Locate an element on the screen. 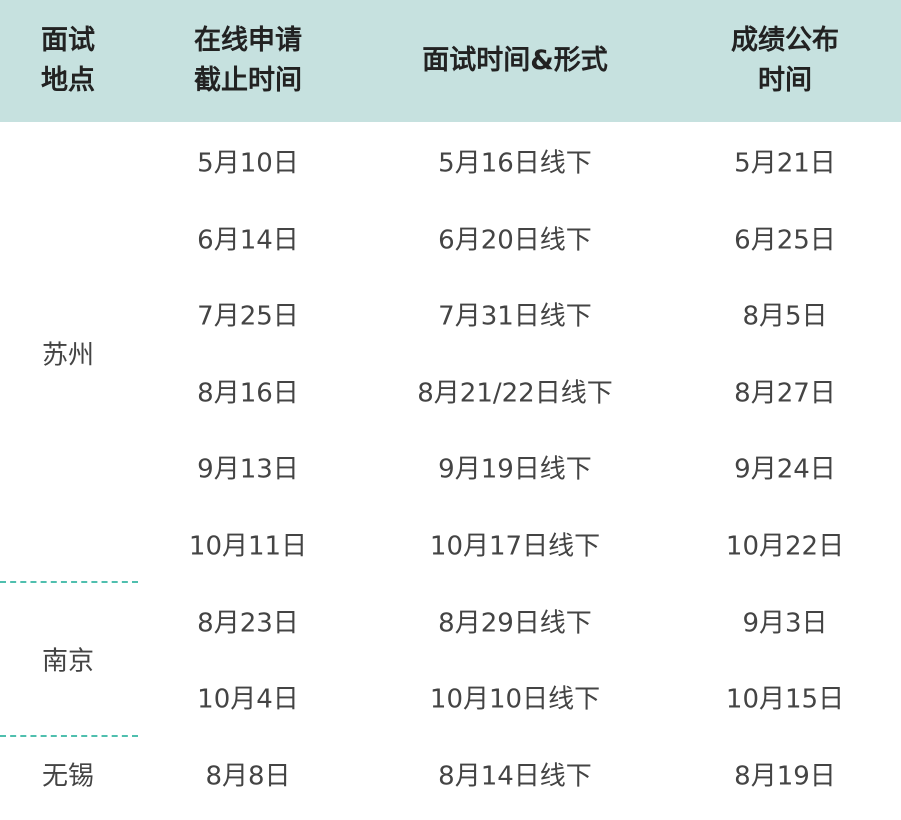 Image resolution: width=901 pixels, height=820 pixels. result-cell: 9月24日 is located at coordinates (785, 469).